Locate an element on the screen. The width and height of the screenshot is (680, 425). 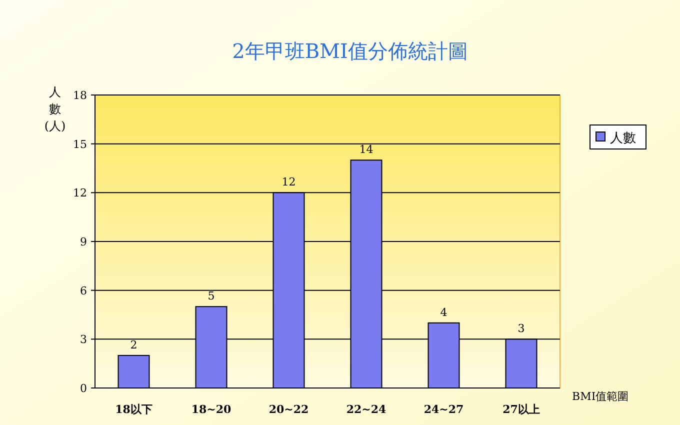
data-label: 4 is located at coordinates (444, 312).